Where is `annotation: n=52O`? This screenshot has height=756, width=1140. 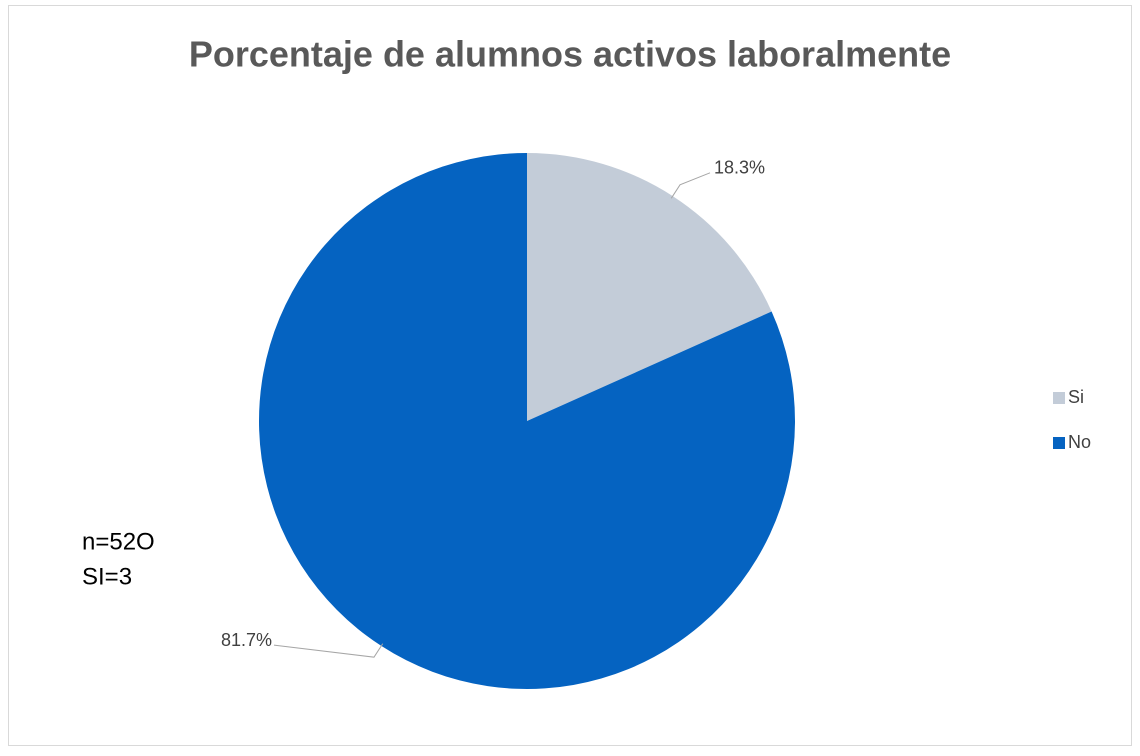 annotation: n=52O is located at coordinates (118, 541).